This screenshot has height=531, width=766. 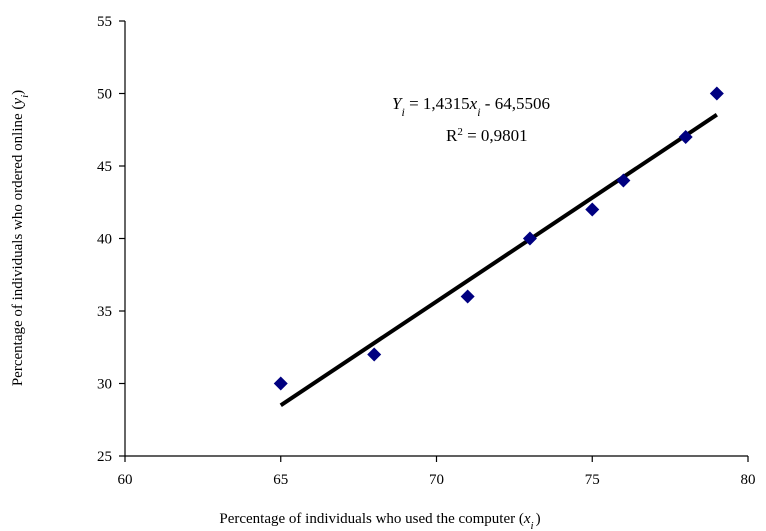 I want to click on x-tick-label: 80, so click(x=748, y=480).